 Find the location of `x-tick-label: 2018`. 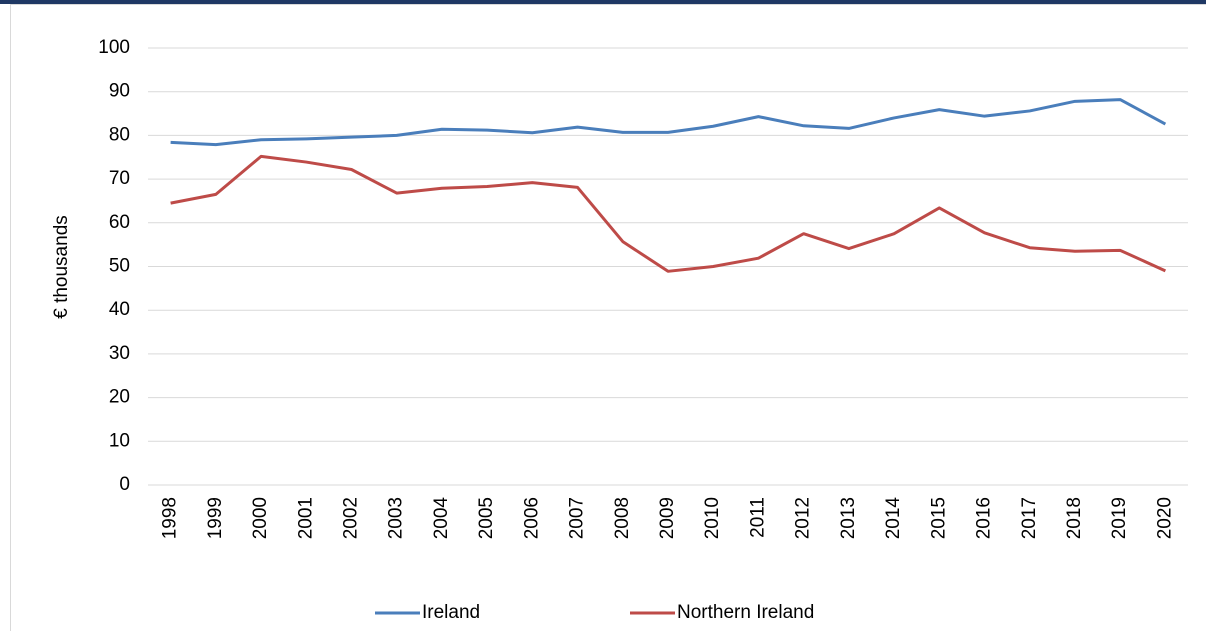

x-tick-label: 2018 is located at coordinates (1074, 518).